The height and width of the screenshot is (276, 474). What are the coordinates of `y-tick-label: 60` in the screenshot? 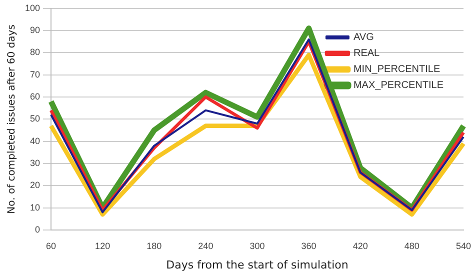 It's located at (35, 97).